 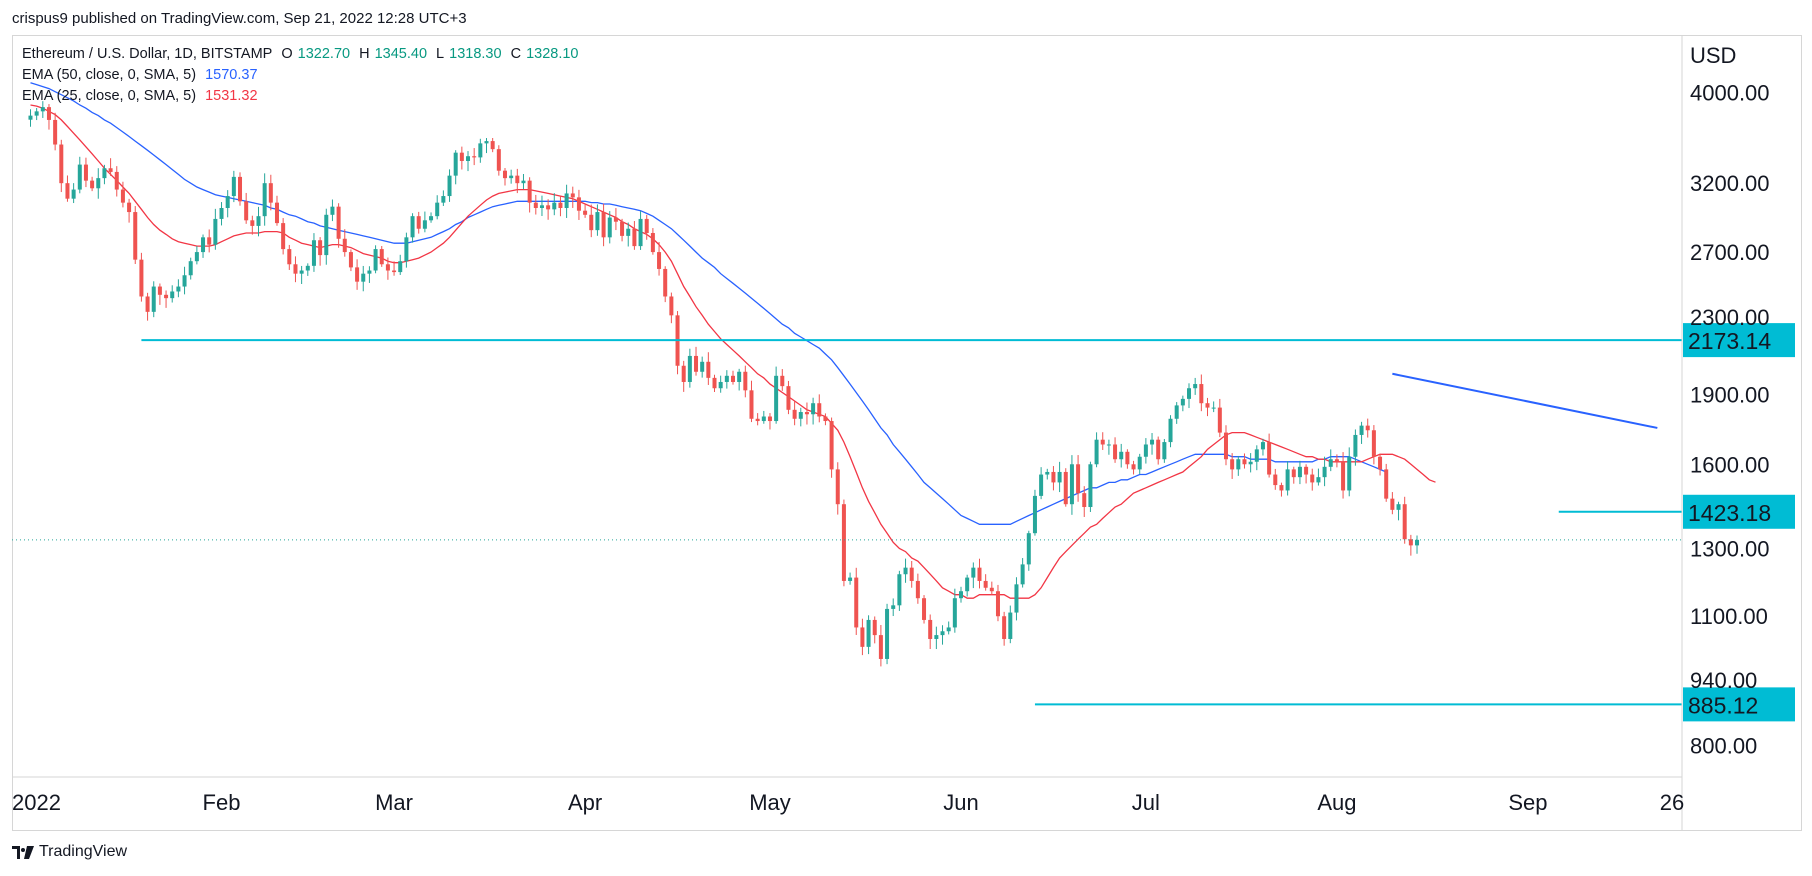 I want to click on x-tick-label: Jun, so click(x=960, y=802).